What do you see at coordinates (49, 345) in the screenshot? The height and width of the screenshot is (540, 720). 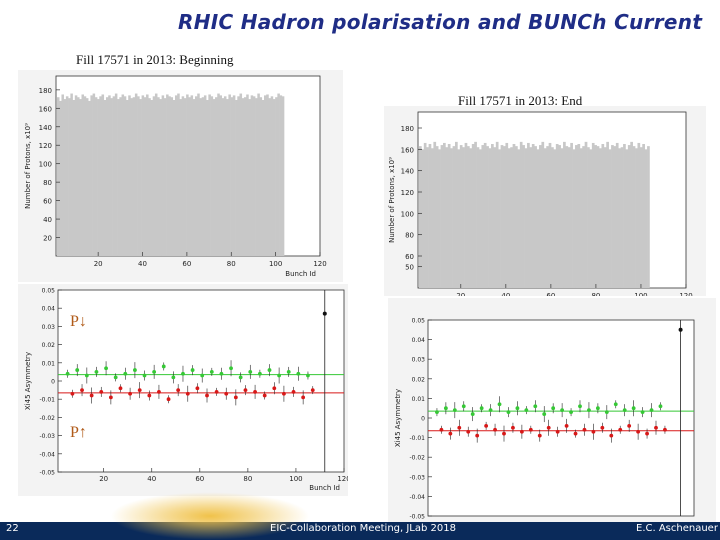 I see `y-tick-label: 0.02` at bounding box center [49, 345].